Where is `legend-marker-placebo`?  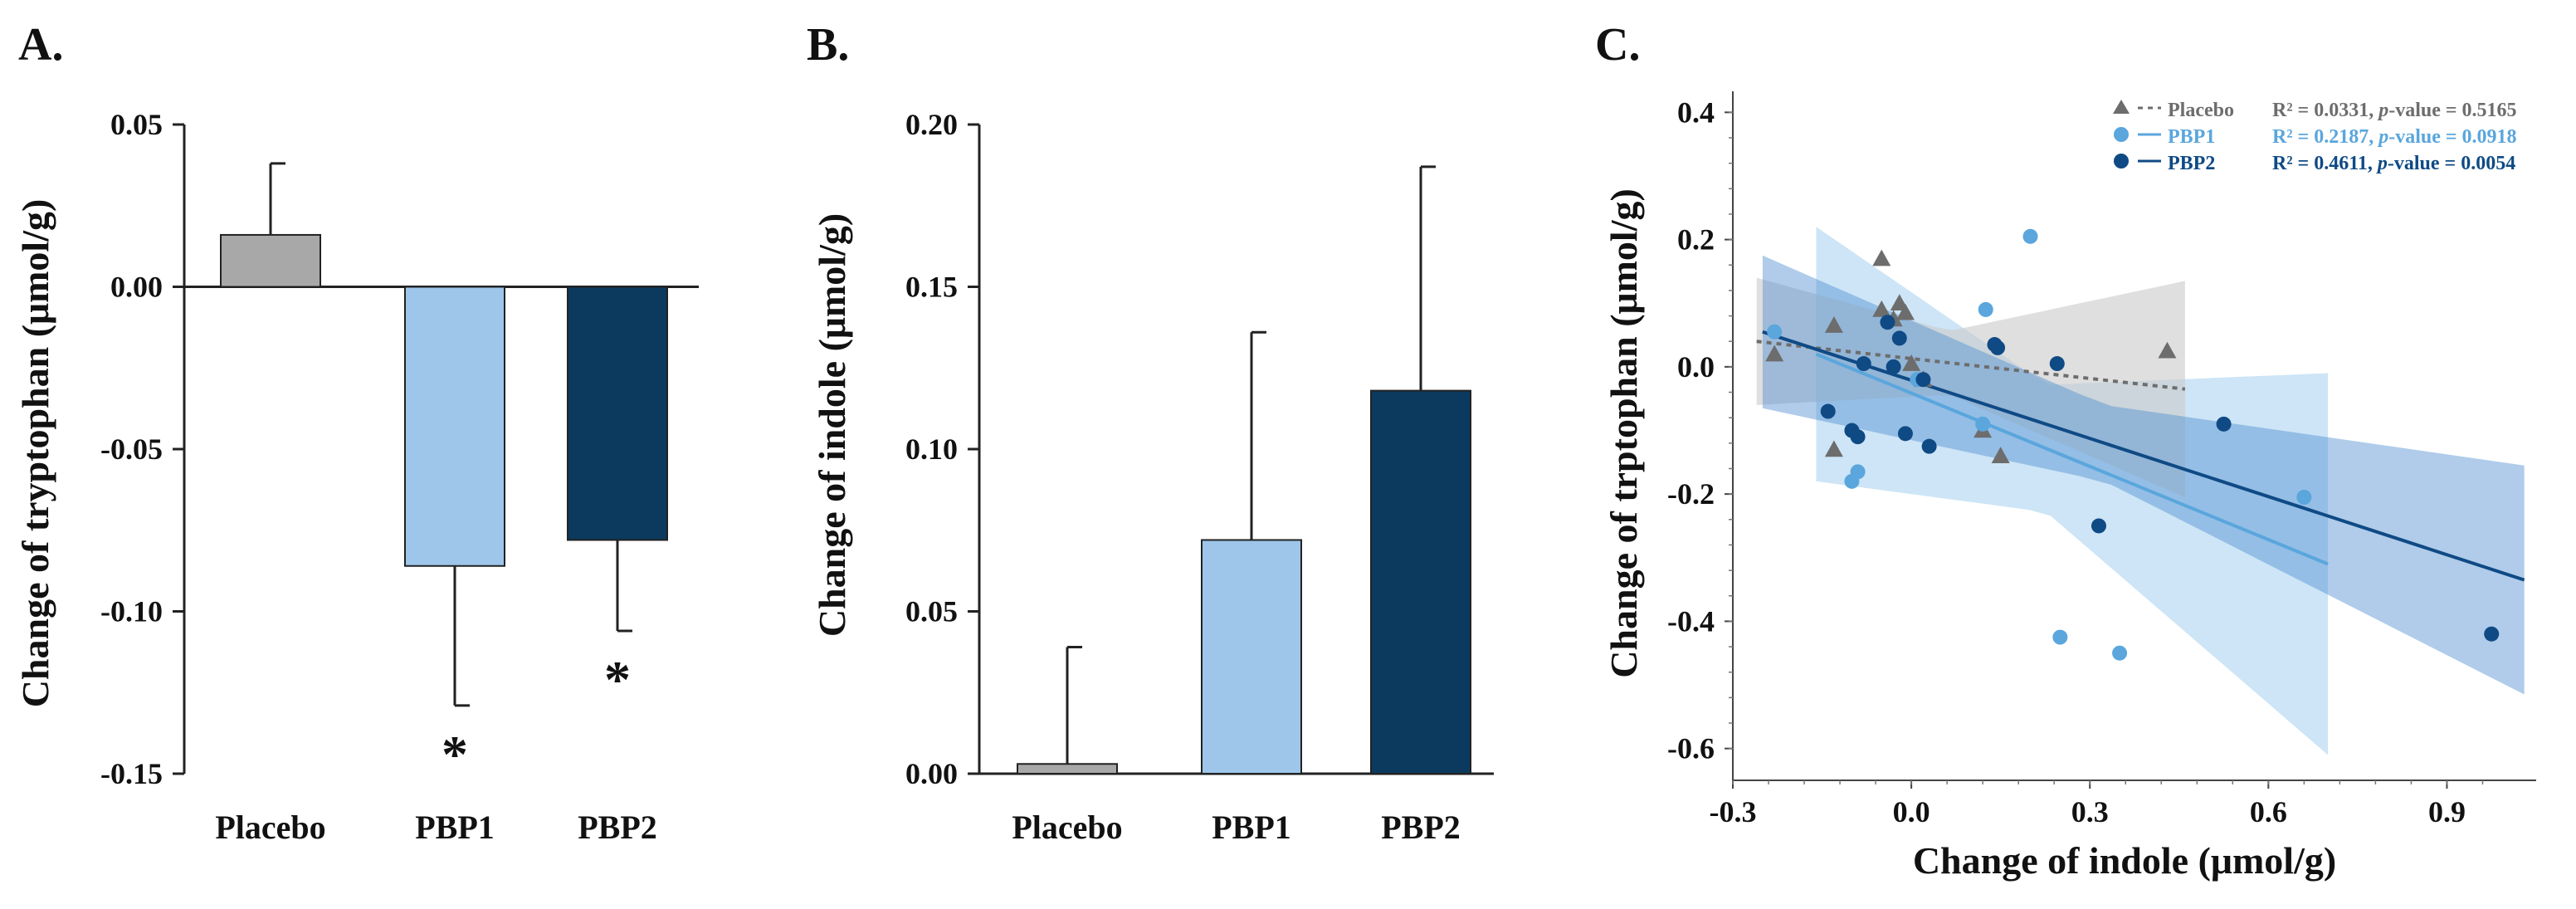 legend-marker-placebo is located at coordinates (2122, 107).